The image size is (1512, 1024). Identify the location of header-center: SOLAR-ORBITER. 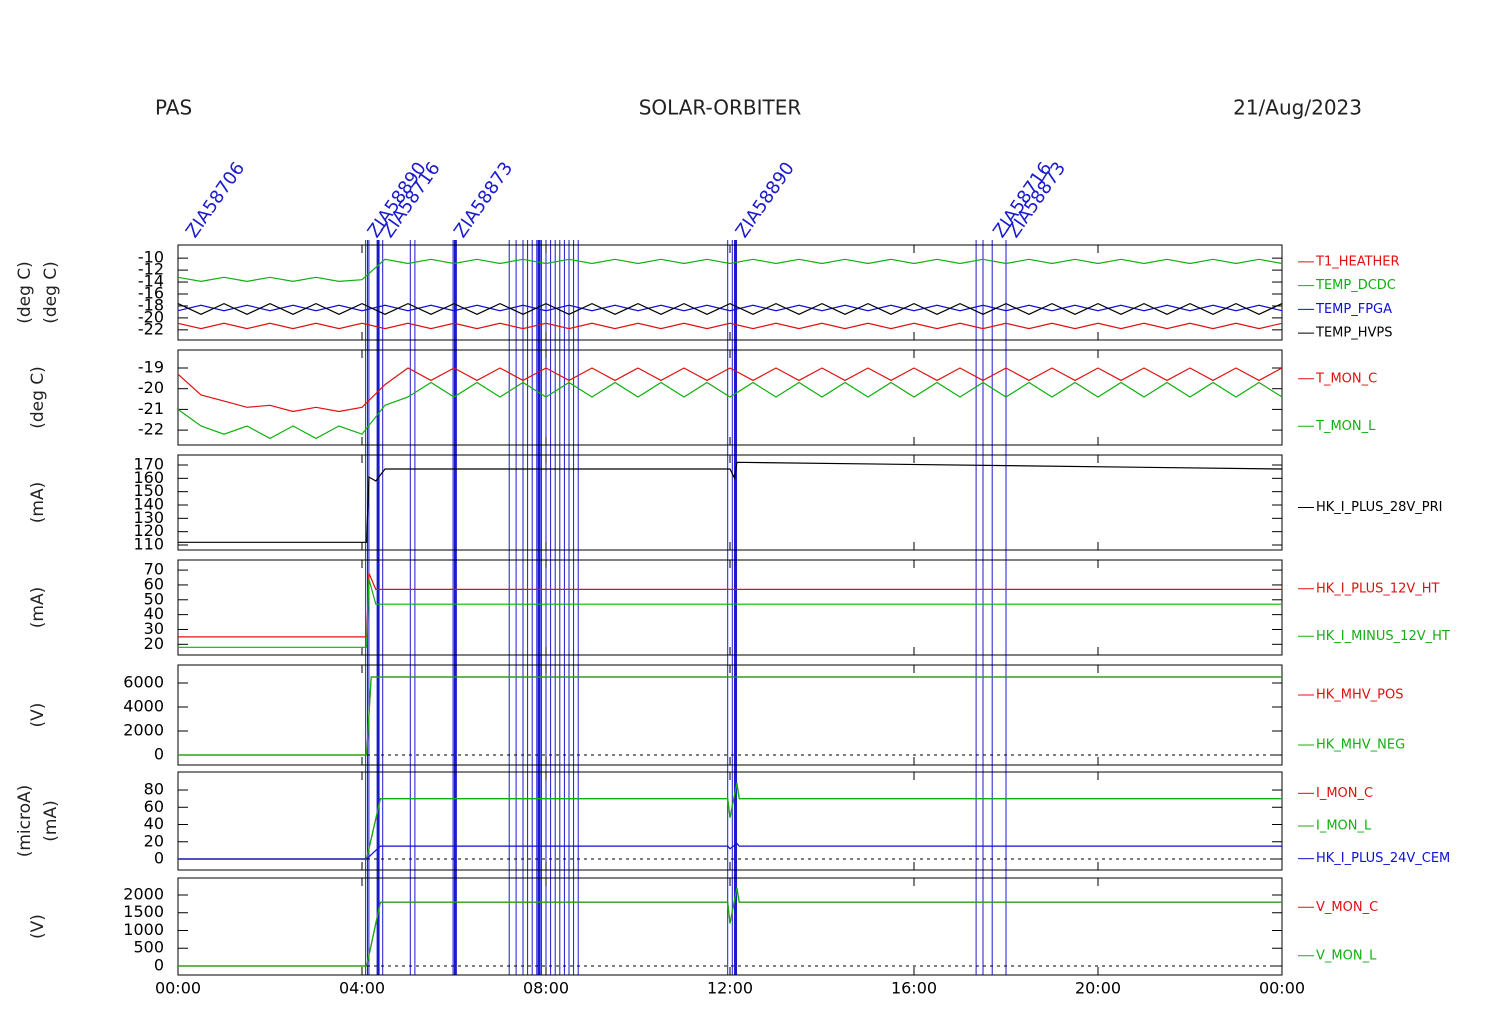
(720, 108).